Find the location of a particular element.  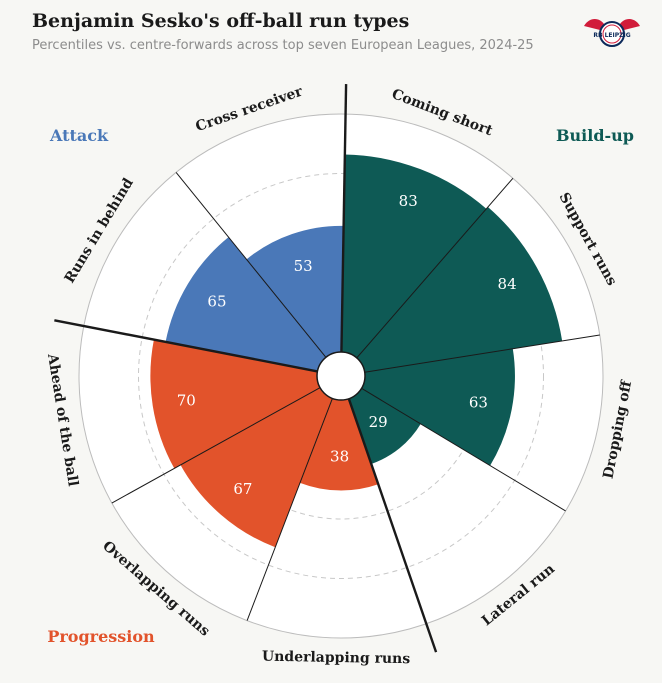

bar-runs-in-behind is located at coordinates (245, 304).